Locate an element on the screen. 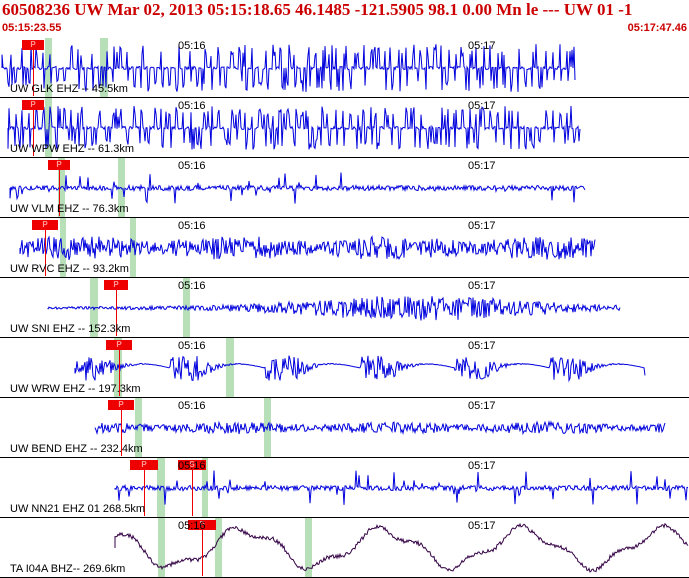 Image resolution: width=689 pixels, height=578 pixels. trace-row: P 05:16 05:17 UW WRW EHZ -- 197.3km is located at coordinates (344, 368).